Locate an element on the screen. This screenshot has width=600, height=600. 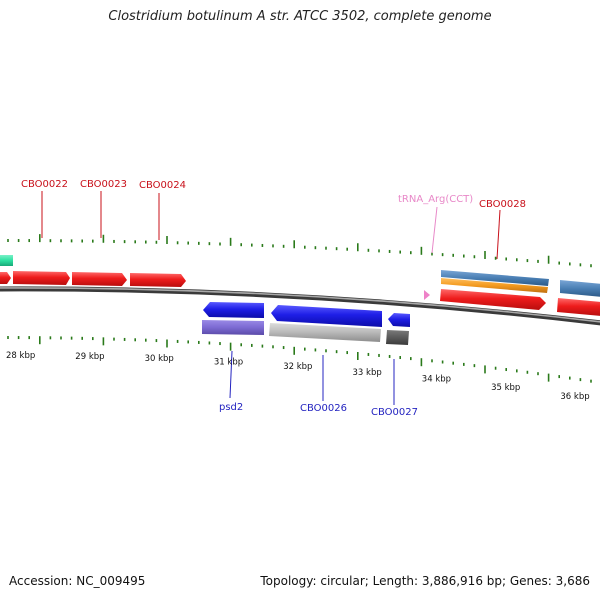
label-trna: tRNA_Arg(CCT) is located at coordinates (435, 199).